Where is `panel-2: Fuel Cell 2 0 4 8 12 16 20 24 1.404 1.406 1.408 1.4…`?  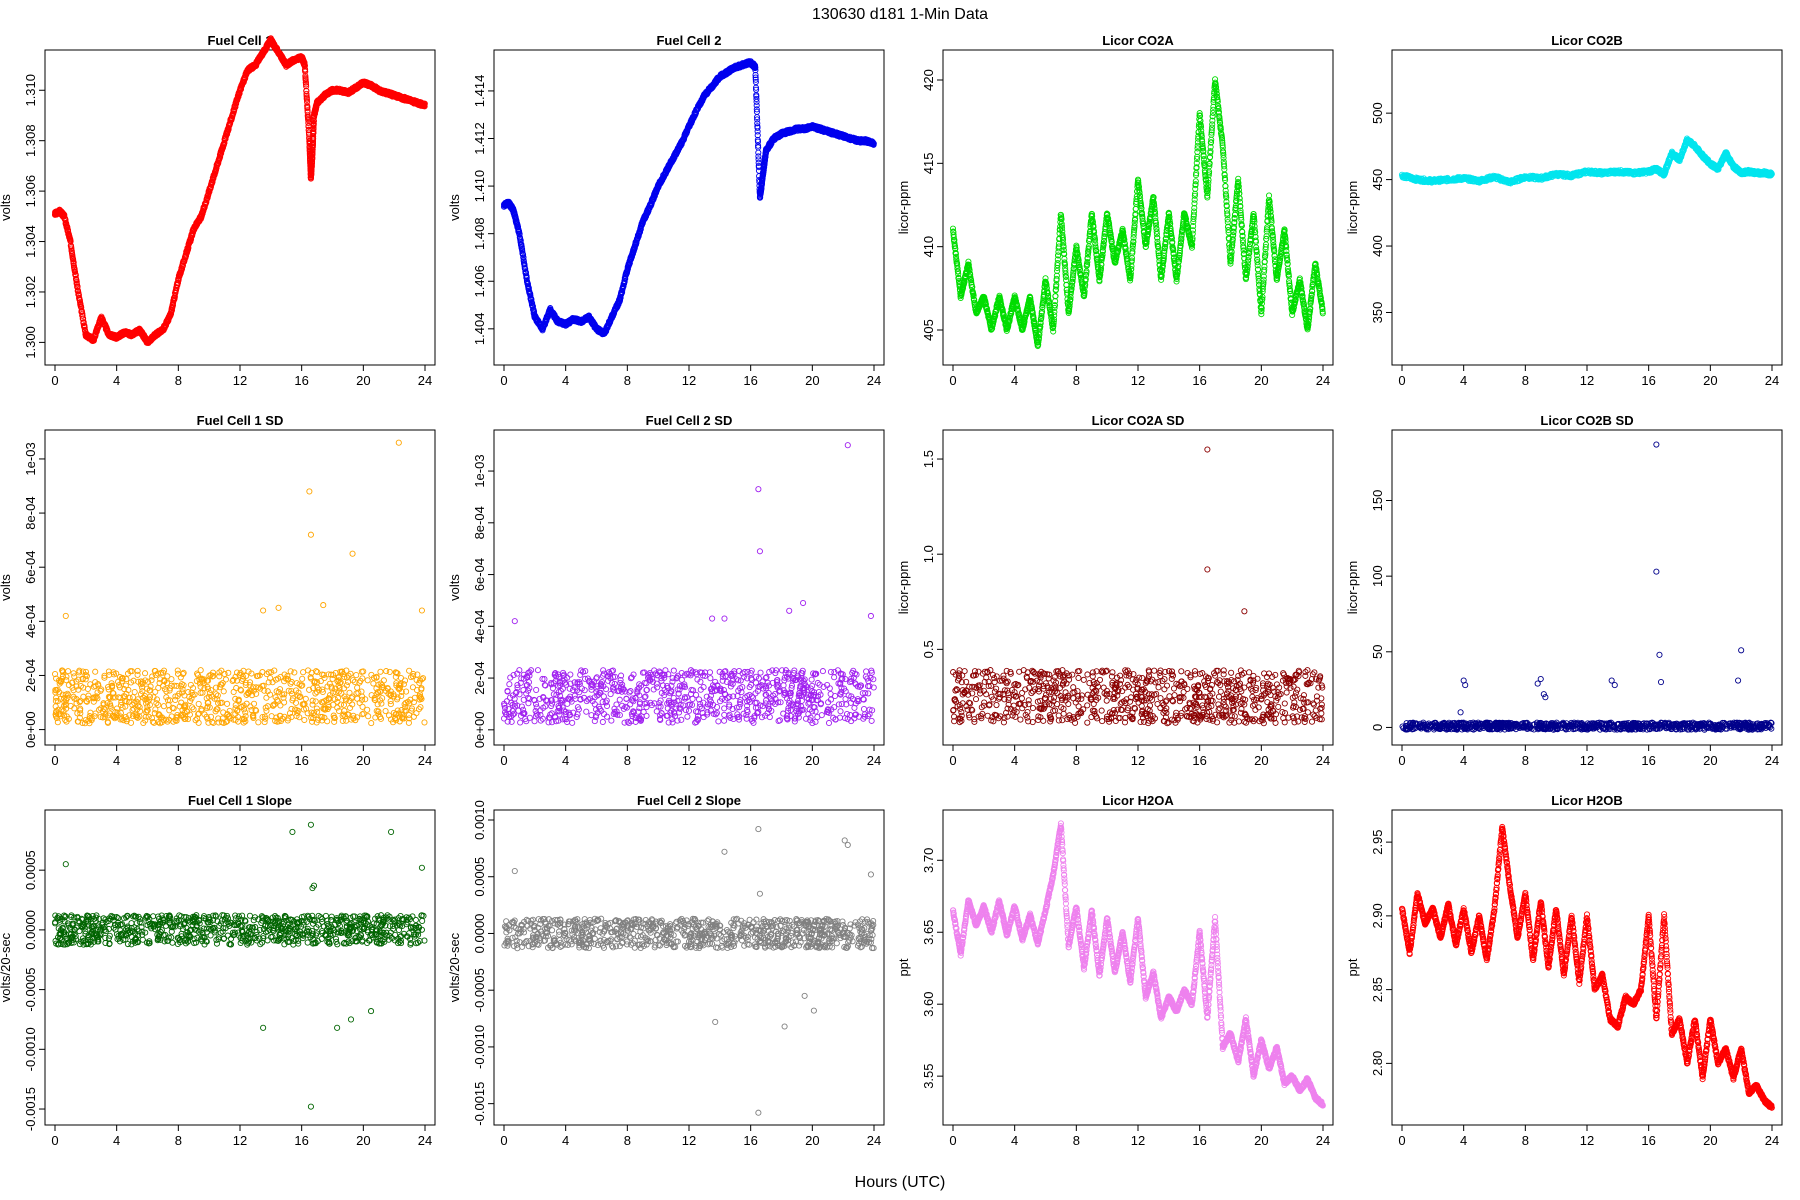 panel-2: Fuel Cell 2 0 4 8 12 16 20 24 1.404 1.406 1.408 1.4… is located at coordinates (666, 210).